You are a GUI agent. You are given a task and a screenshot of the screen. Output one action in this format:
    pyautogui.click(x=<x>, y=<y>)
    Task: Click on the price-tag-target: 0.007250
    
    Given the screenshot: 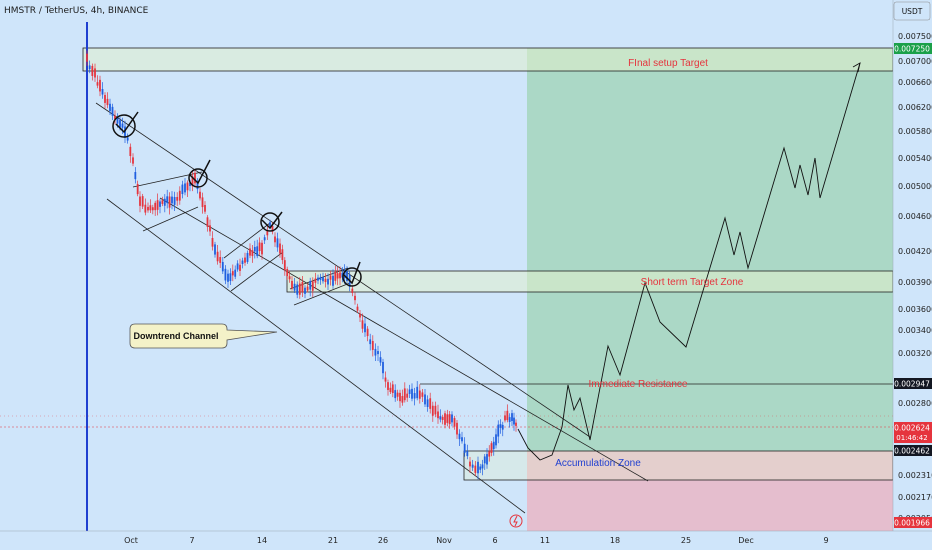 What is the action you would take?
    pyautogui.click(x=913, y=48)
    